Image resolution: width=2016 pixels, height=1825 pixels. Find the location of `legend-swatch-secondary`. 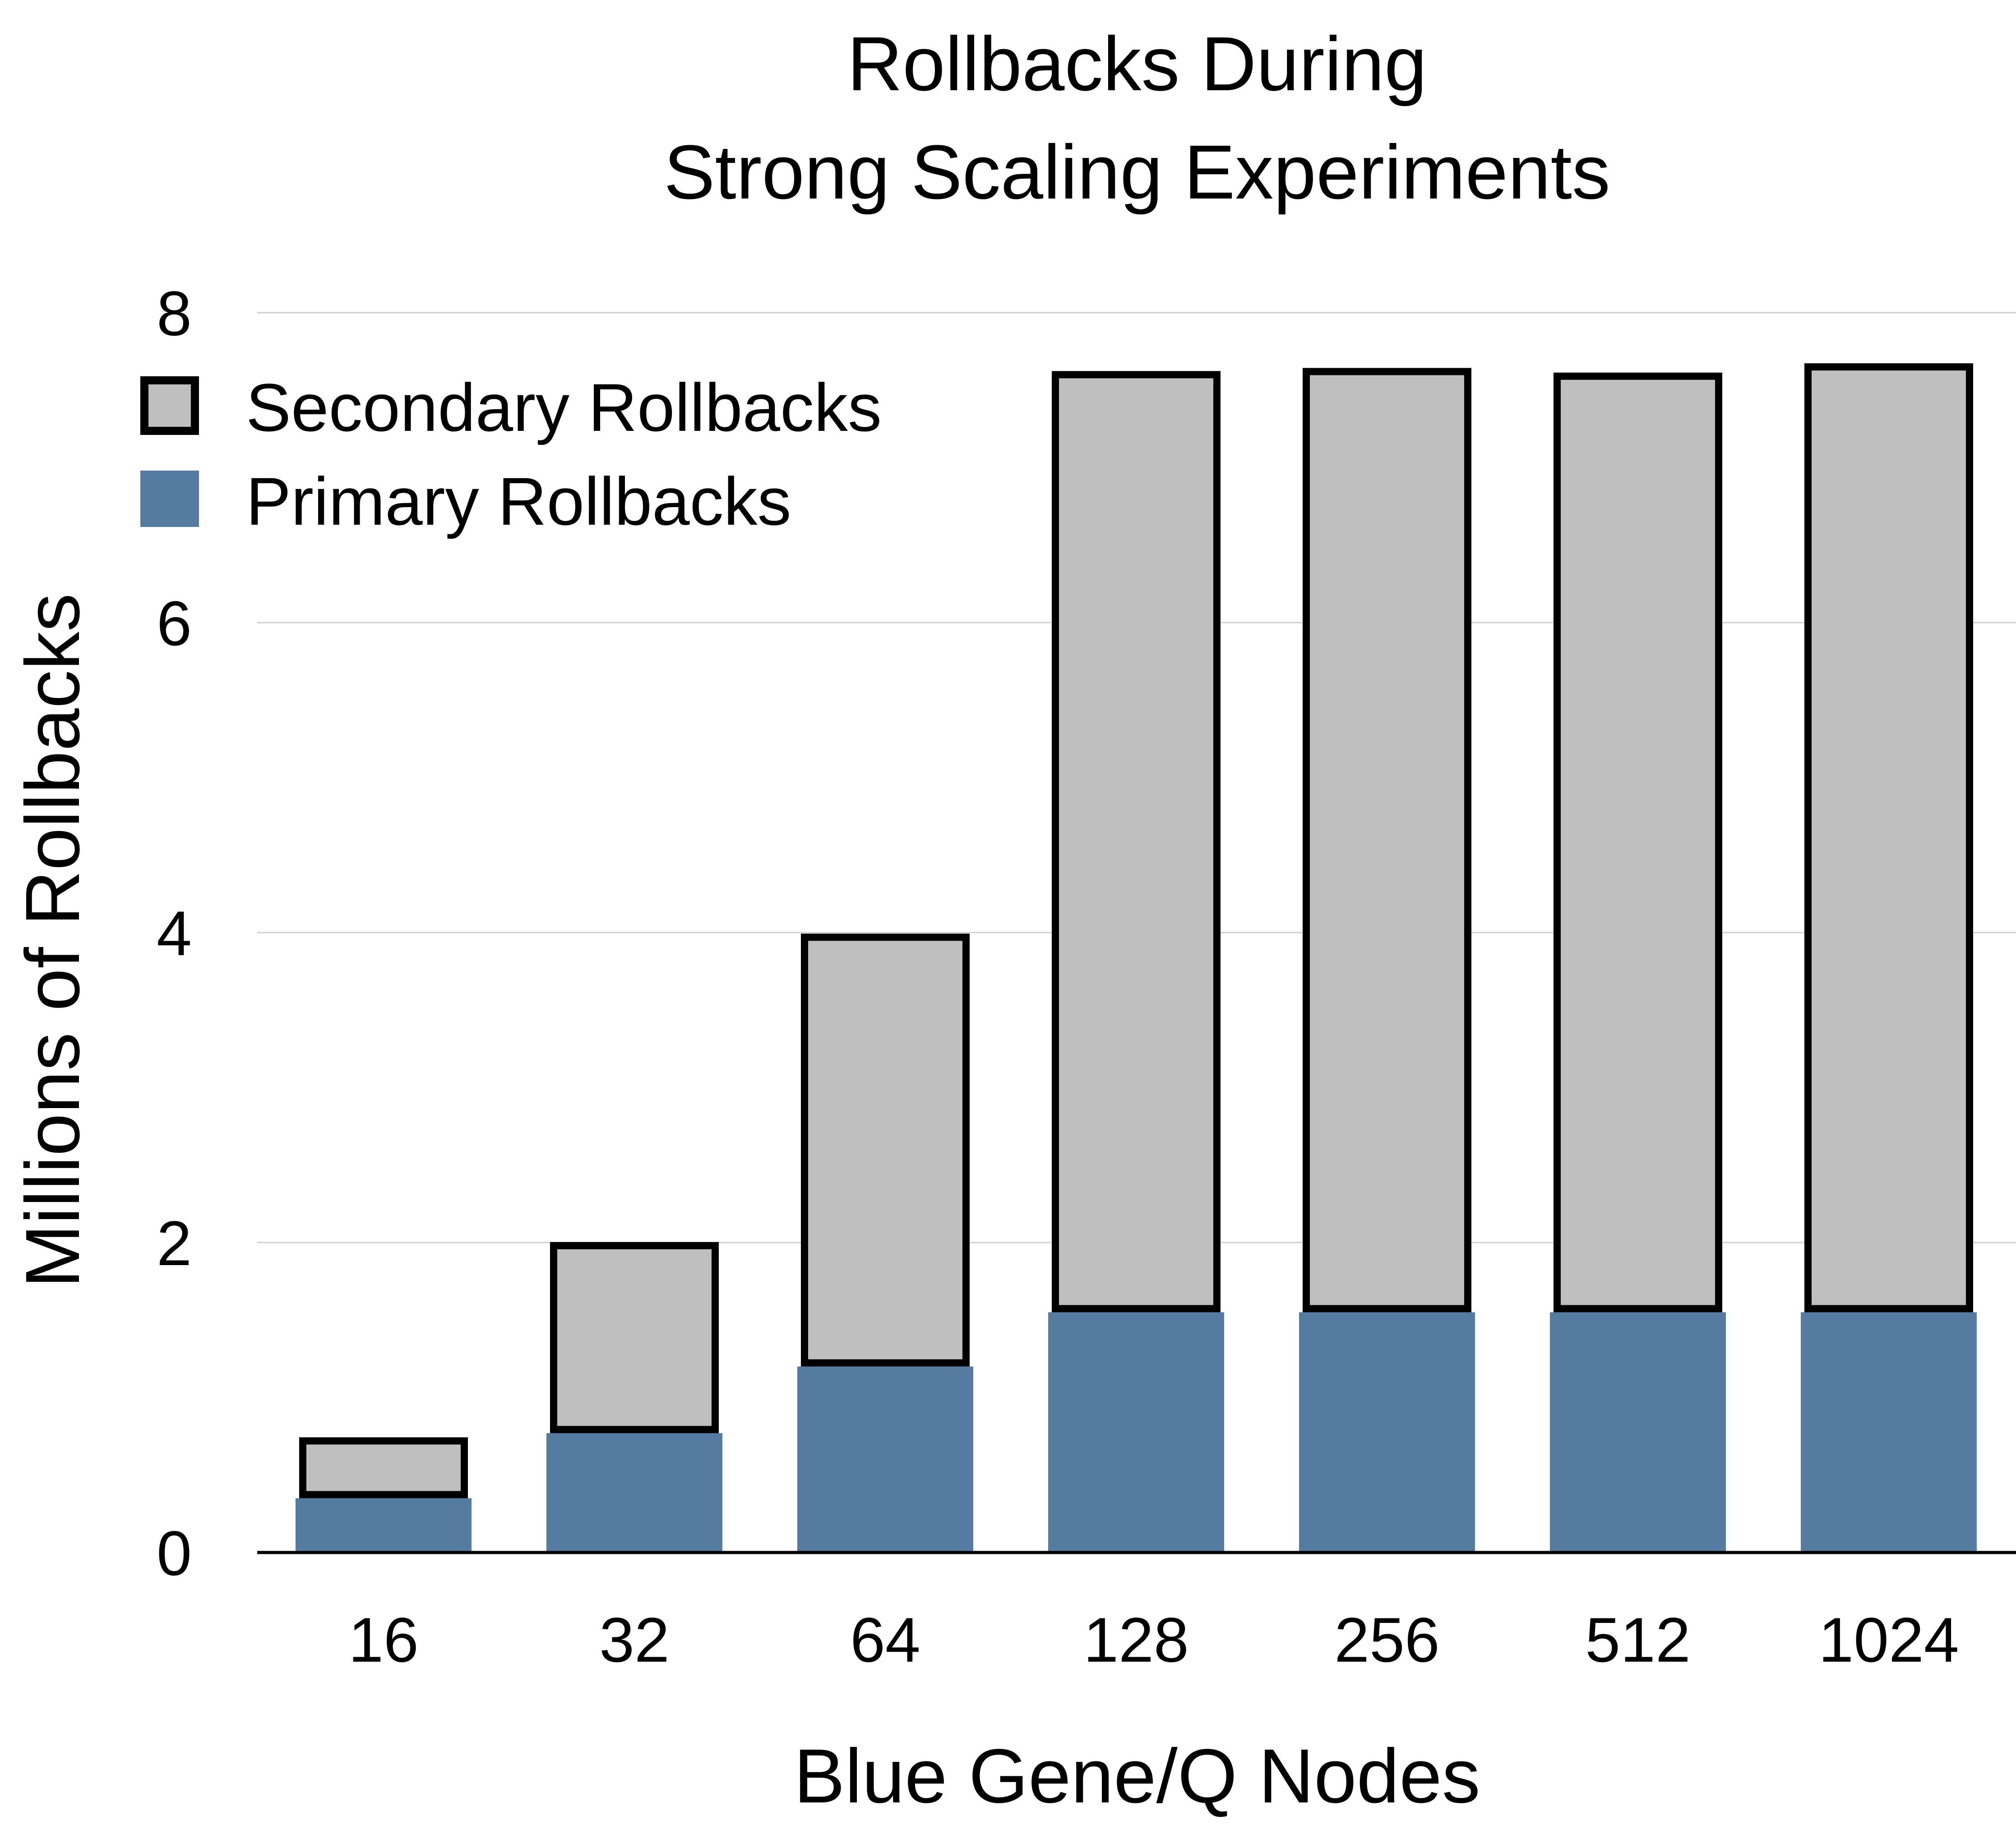

legend-swatch-secondary is located at coordinates (169, 405).